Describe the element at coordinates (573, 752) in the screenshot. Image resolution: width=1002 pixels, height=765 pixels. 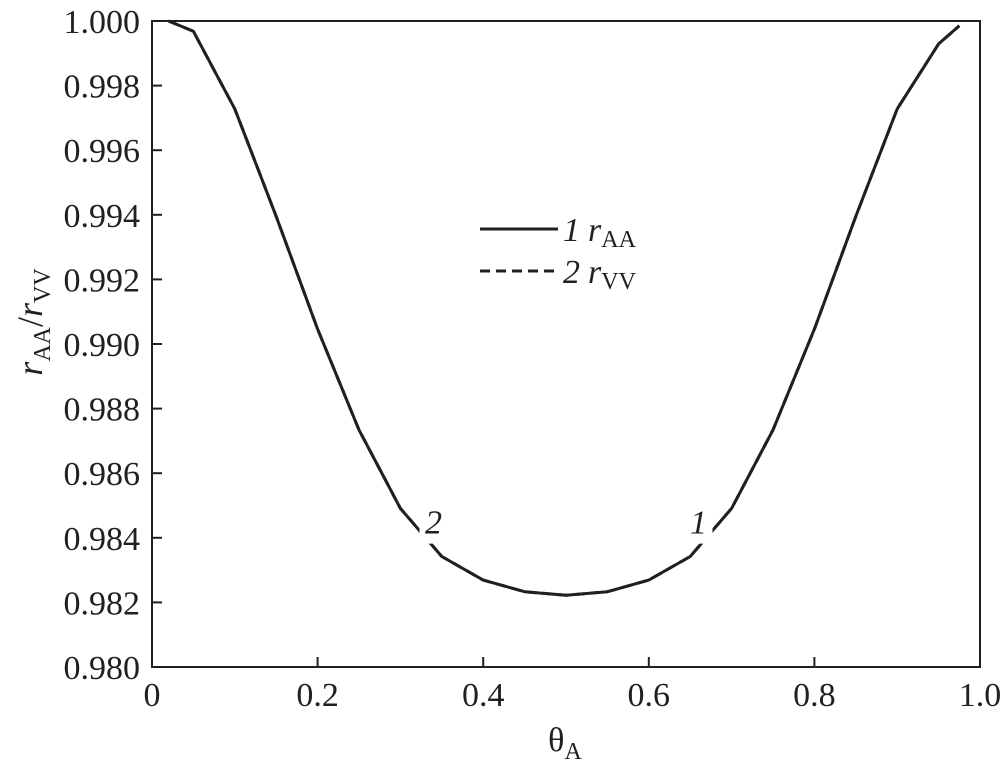
I see `x-axis-title-subscript: A` at that location.